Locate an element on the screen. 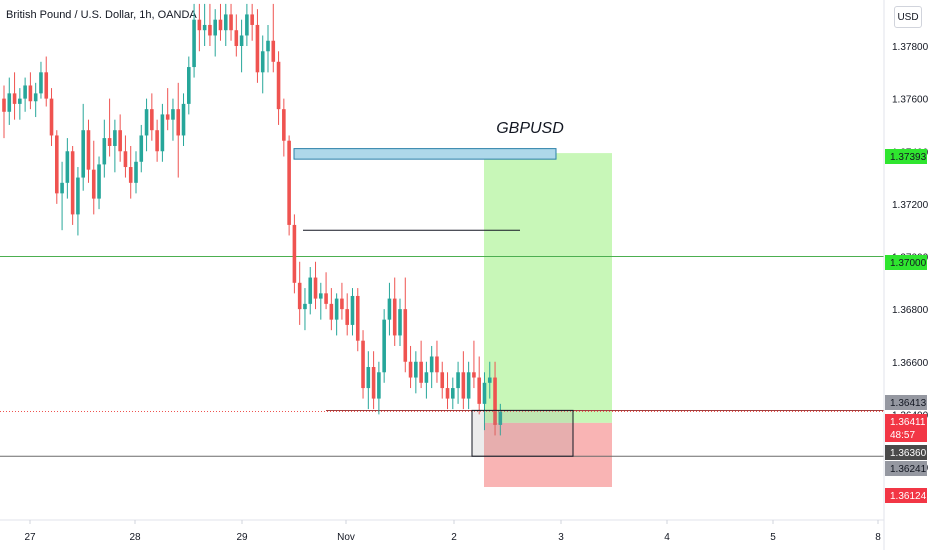  y-tick-label: 1.36600 is located at coordinates (910, 363).